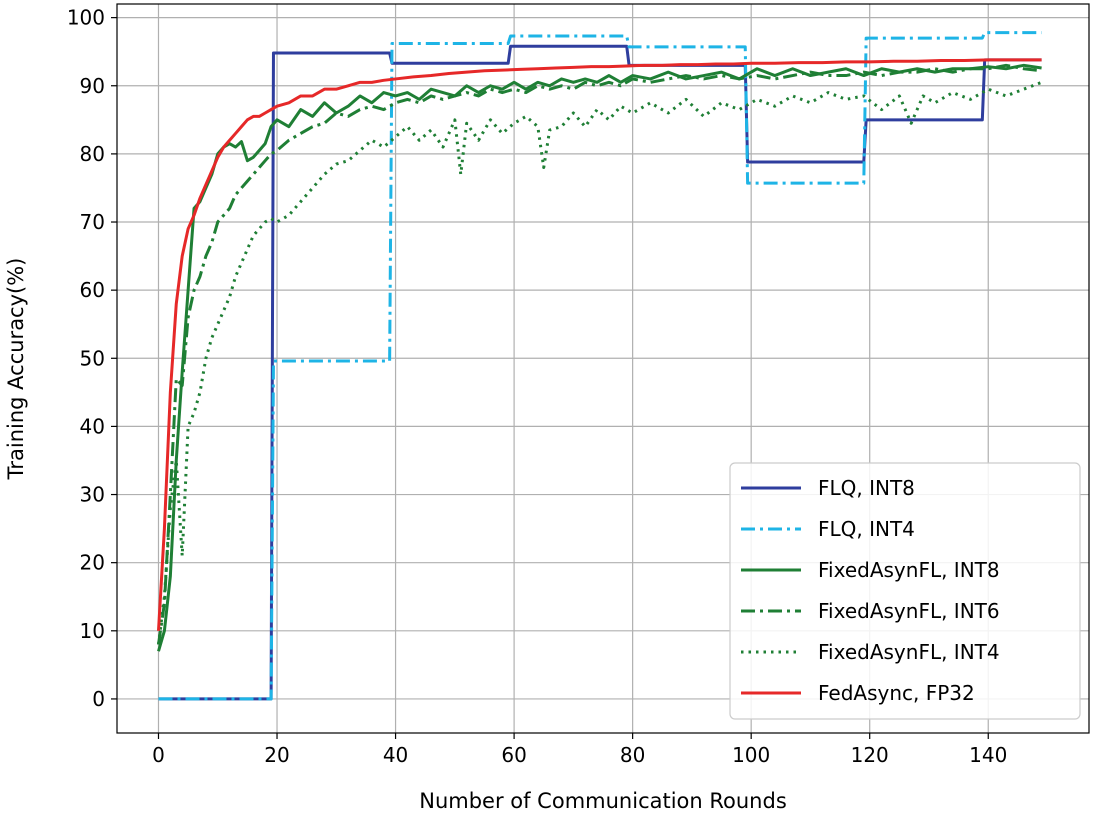 This screenshot has height=813, width=1100. What do you see at coordinates (909, 611) in the screenshot?
I see `legend-label: FixedAsynFL, INT6` at bounding box center [909, 611].